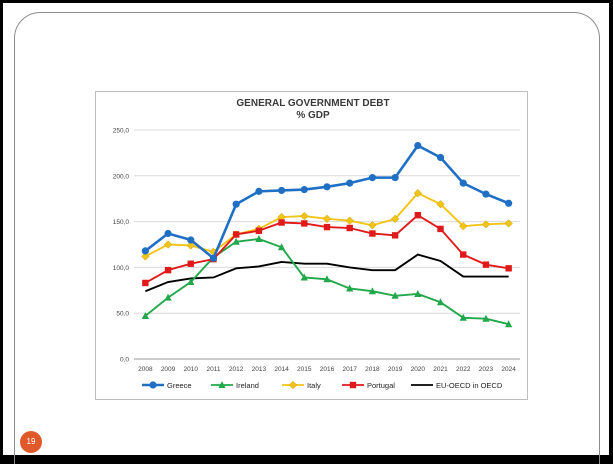 This screenshot has width=613, height=464. I want to click on x-tick-label: 2012, so click(236, 369).